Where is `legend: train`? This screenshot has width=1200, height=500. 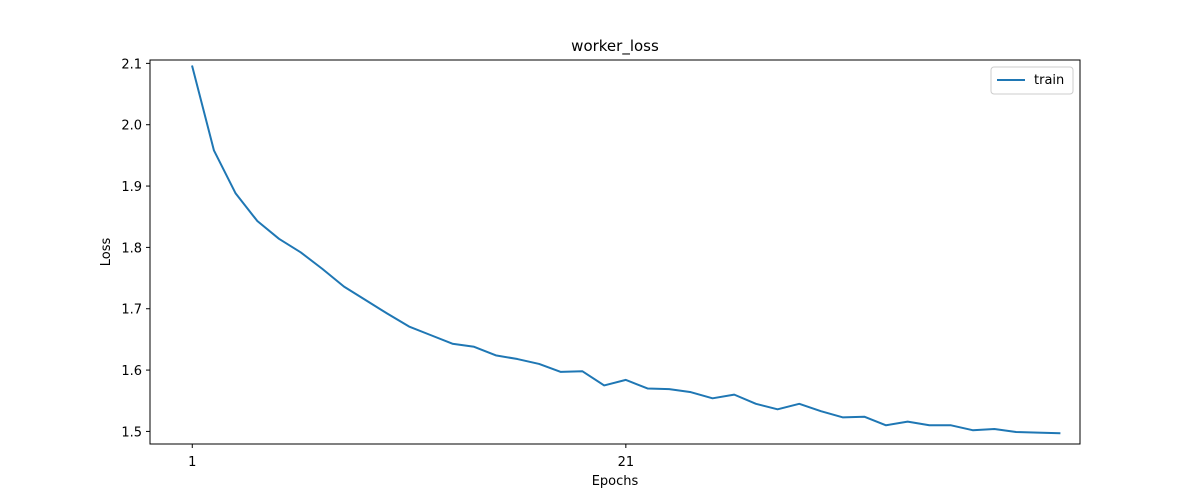
legend: train is located at coordinates (1032, 80).